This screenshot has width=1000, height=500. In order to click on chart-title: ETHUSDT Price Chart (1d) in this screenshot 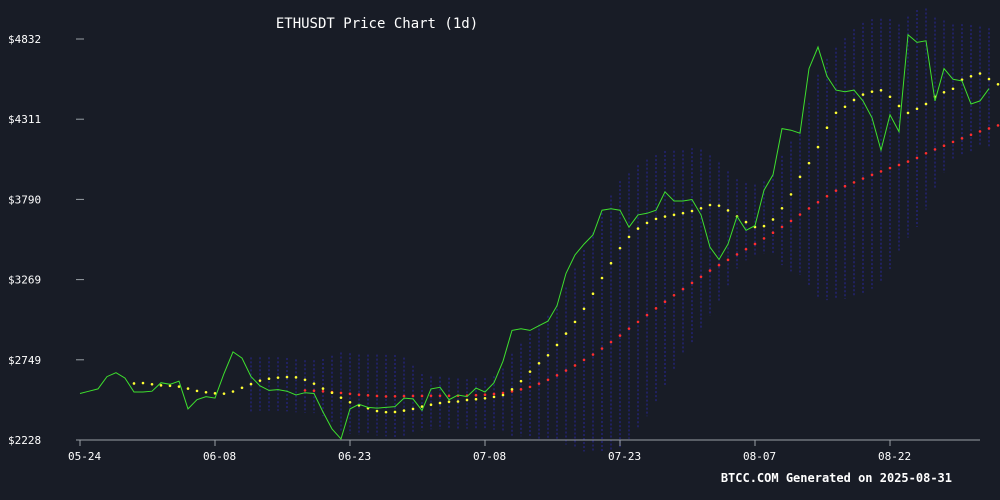, I will do `click(377, 24)`.